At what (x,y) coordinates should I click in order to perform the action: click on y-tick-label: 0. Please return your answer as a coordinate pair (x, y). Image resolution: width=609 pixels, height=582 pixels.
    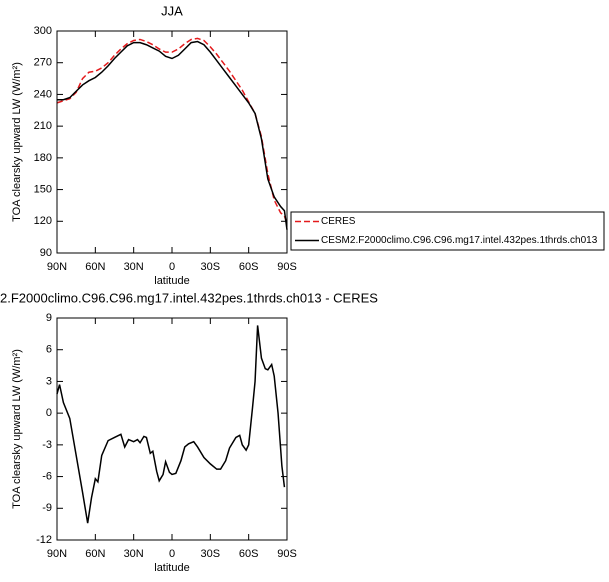
    Looking at the image, I should click on (49, 413).